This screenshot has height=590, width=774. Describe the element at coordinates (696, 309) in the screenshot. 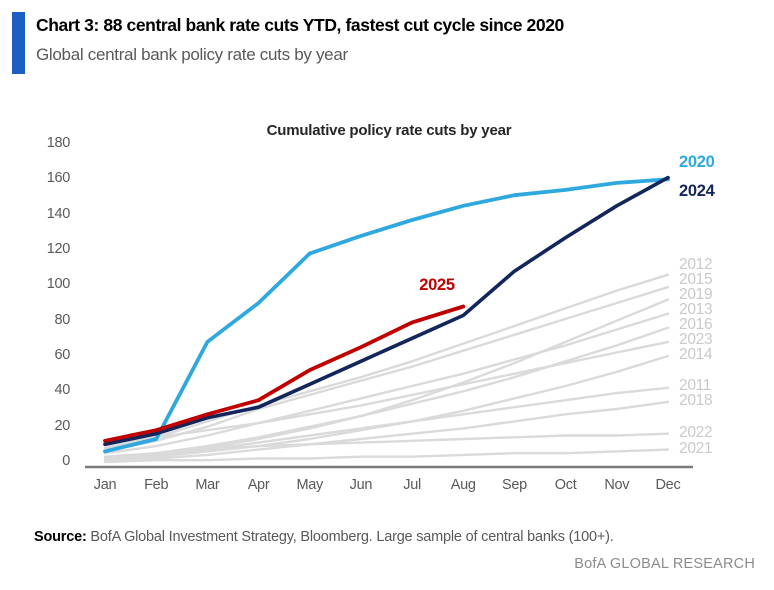

I see `series-label-2013: 2013` at that location.